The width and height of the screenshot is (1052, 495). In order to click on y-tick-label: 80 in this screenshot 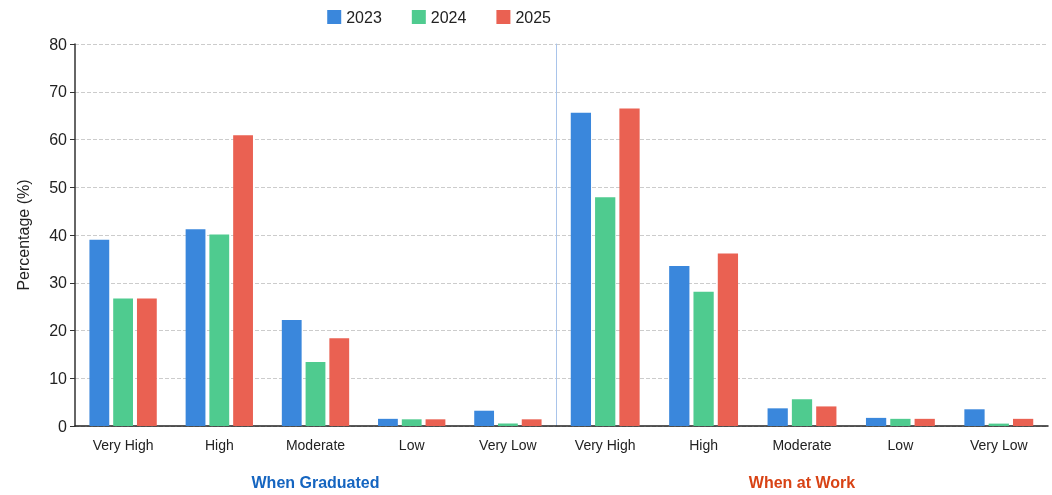, I will do `click(58, 44)`.